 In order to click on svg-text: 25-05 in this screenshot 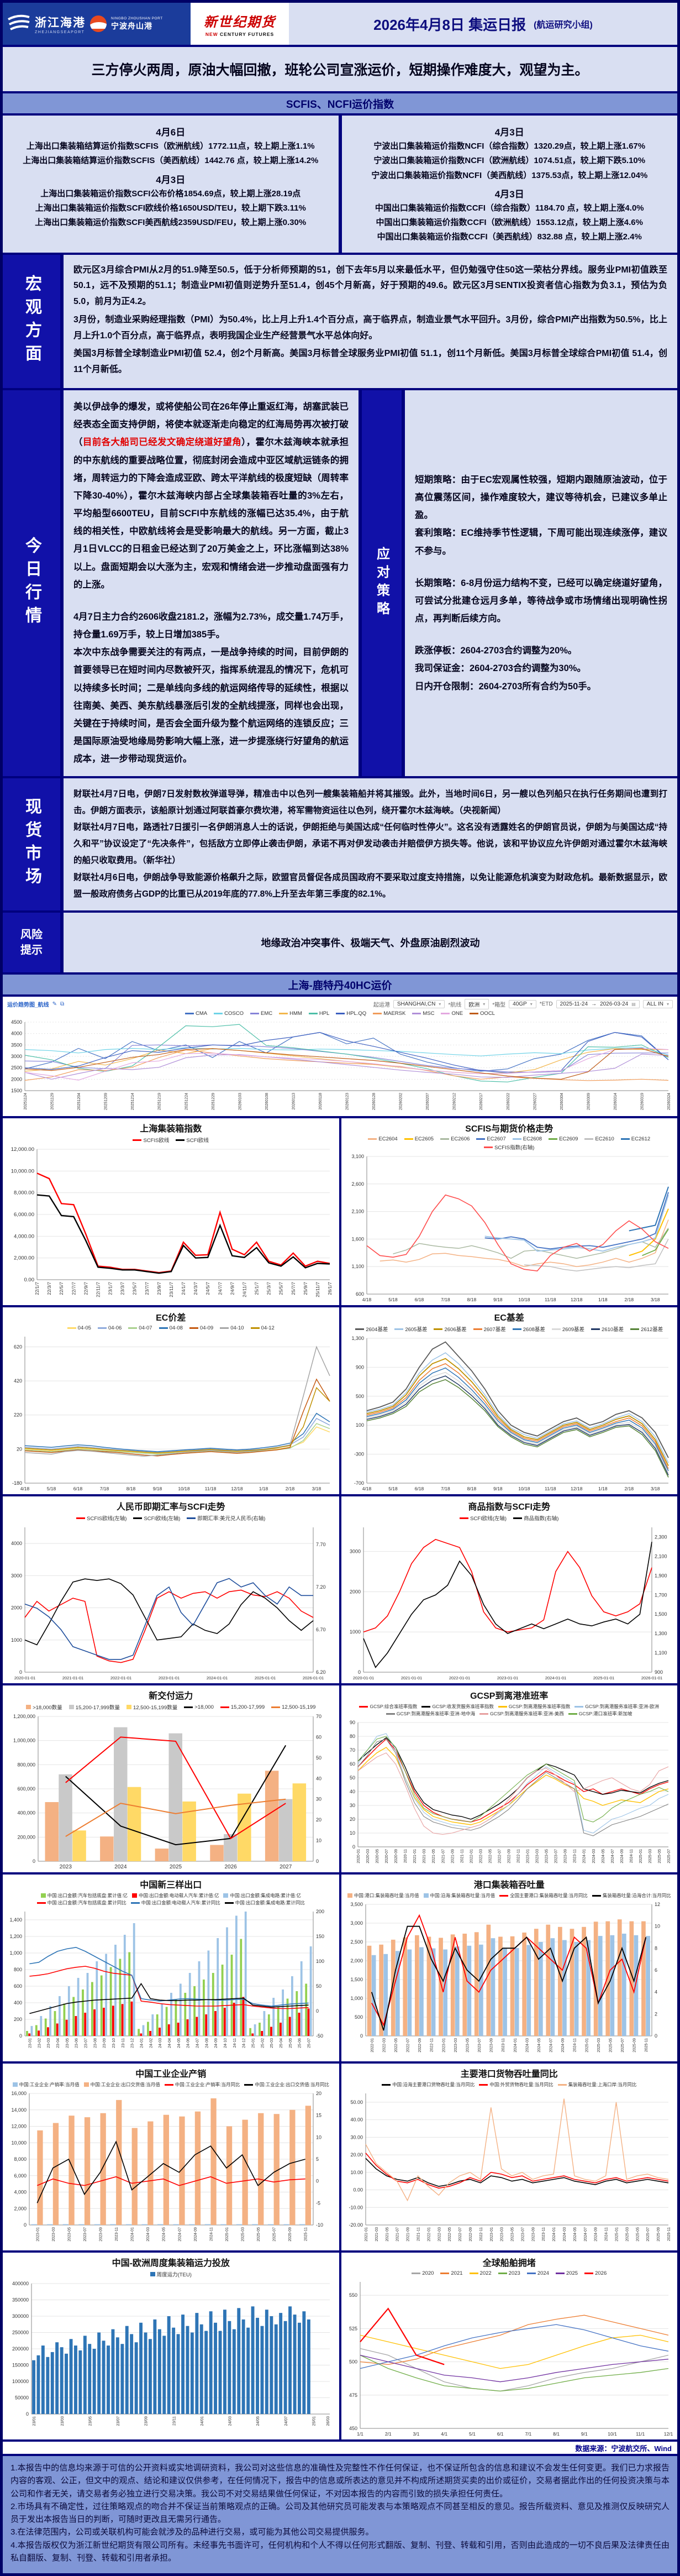, I will do `click(291, 2043)`.